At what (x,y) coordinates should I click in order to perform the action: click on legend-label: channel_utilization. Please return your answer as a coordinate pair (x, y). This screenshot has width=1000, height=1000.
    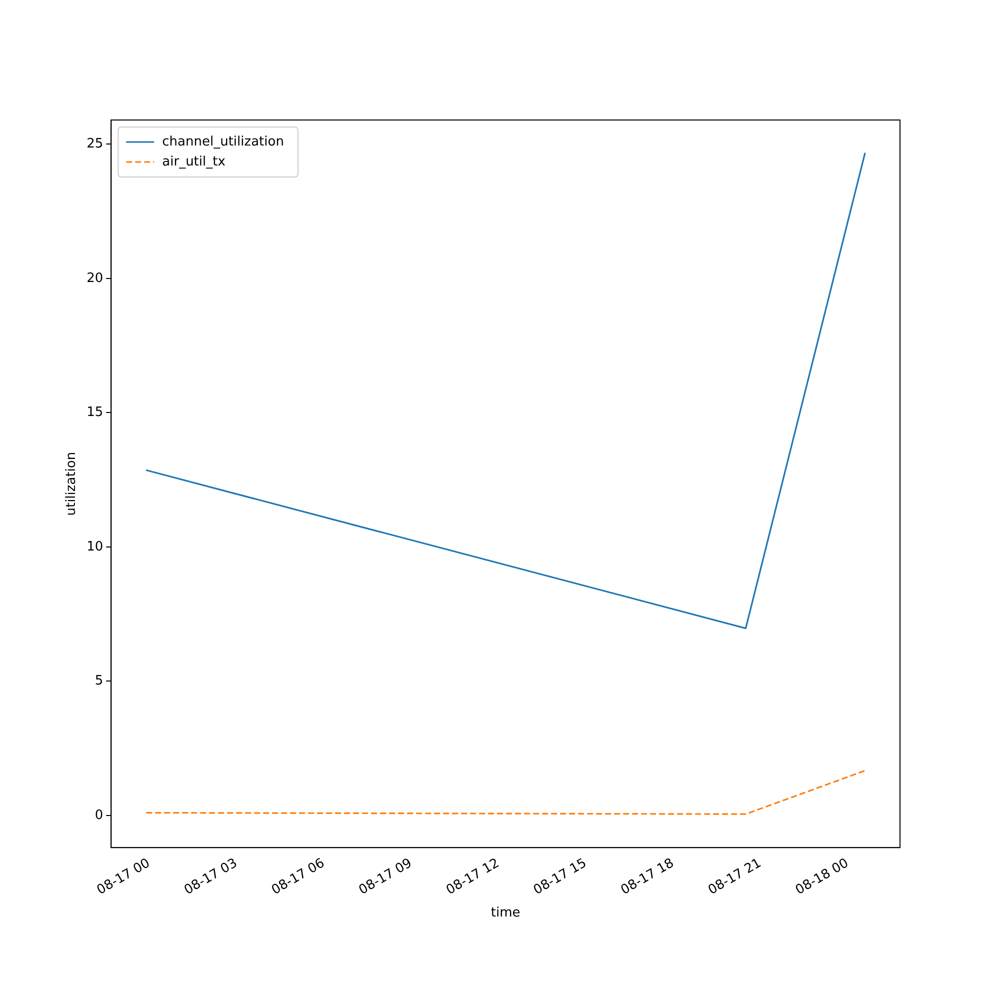
    Looking at the image, I should click on (223, 142).